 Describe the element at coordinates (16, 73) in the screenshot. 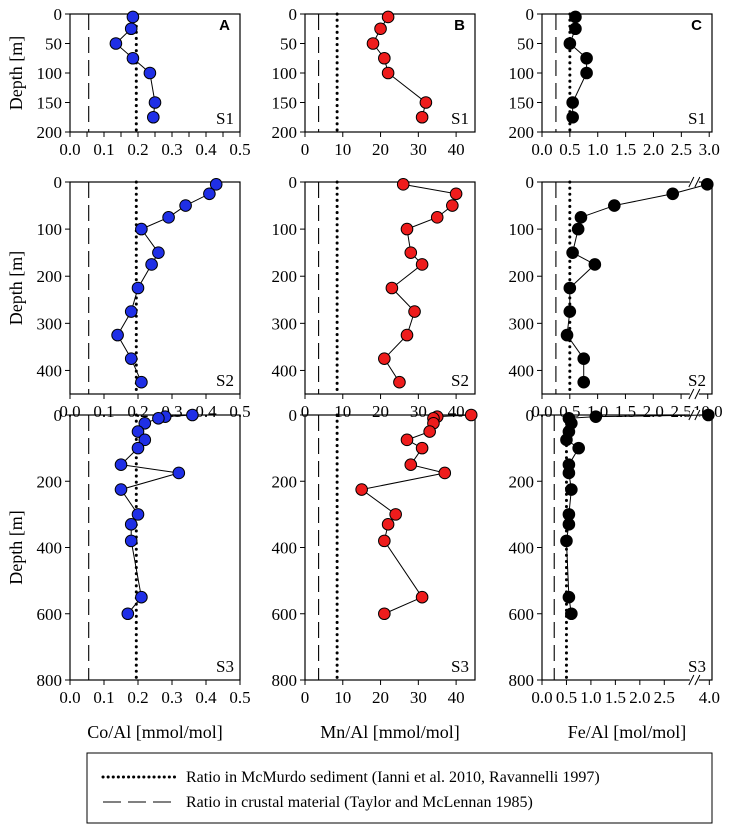

I see `y-axis-label: Depth [m]` at that location.